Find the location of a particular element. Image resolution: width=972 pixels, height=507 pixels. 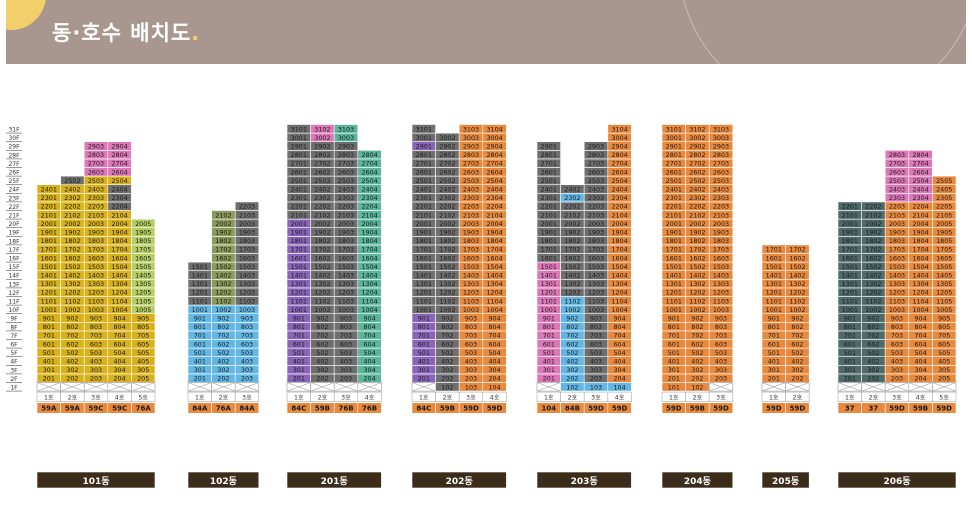

unit-number: 401 is located at coordinates (674, 362).